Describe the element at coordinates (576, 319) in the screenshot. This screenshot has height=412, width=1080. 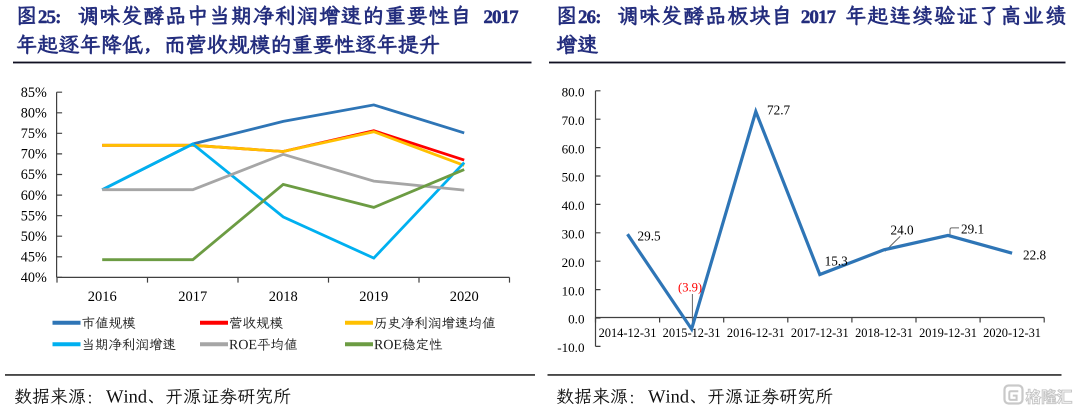
I see `svg-text: 0.0` at that location.